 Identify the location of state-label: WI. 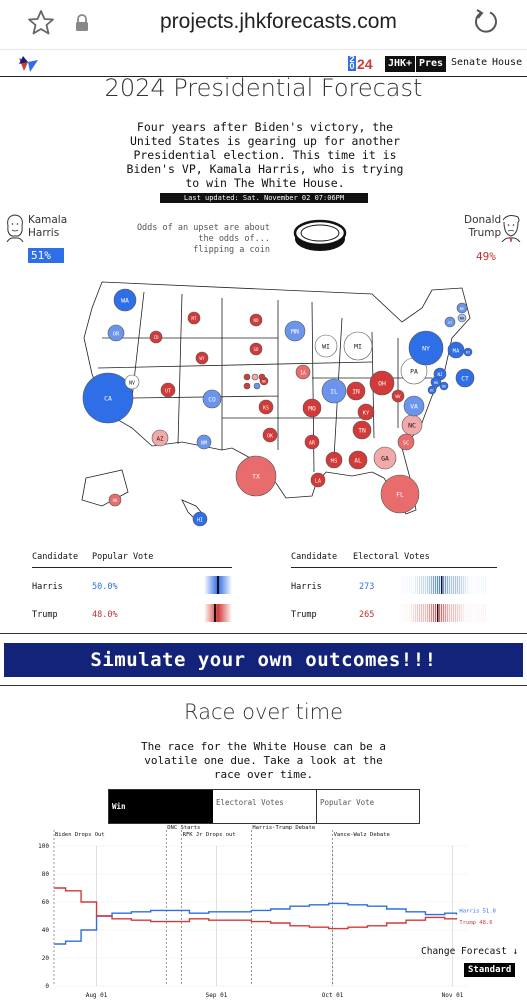
(326, 347).